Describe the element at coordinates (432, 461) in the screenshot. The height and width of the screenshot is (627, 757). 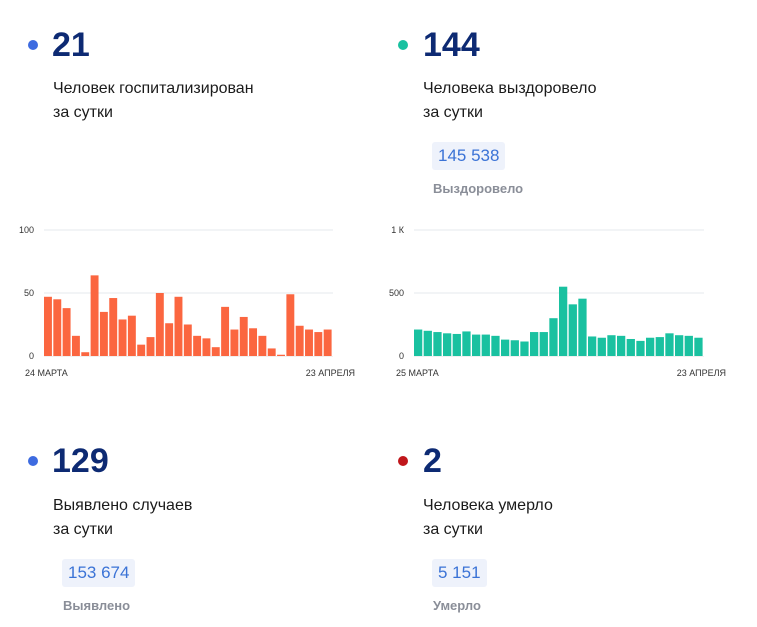
I see `deaths-value: 2` at that location.